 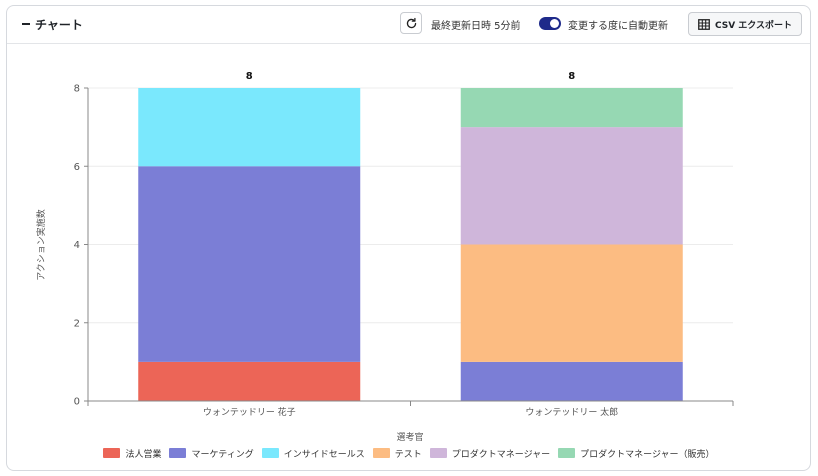 I want to click on x-axis-title: 選考官, so click(x=409, y=437).